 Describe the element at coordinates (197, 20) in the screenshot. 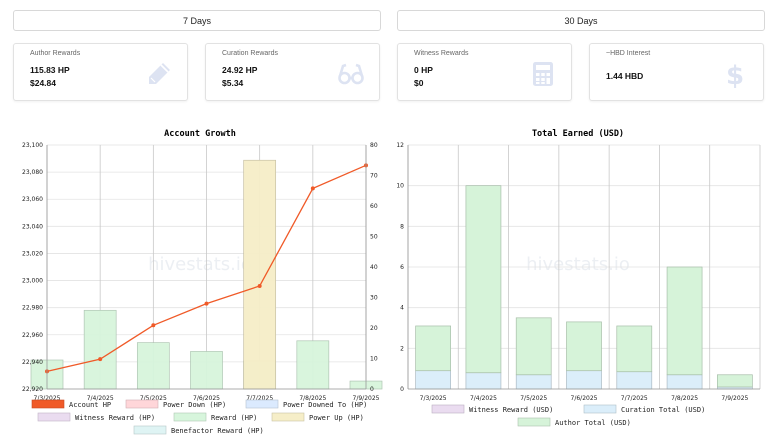

I see `seven-days-button: 7 Days` at that location.